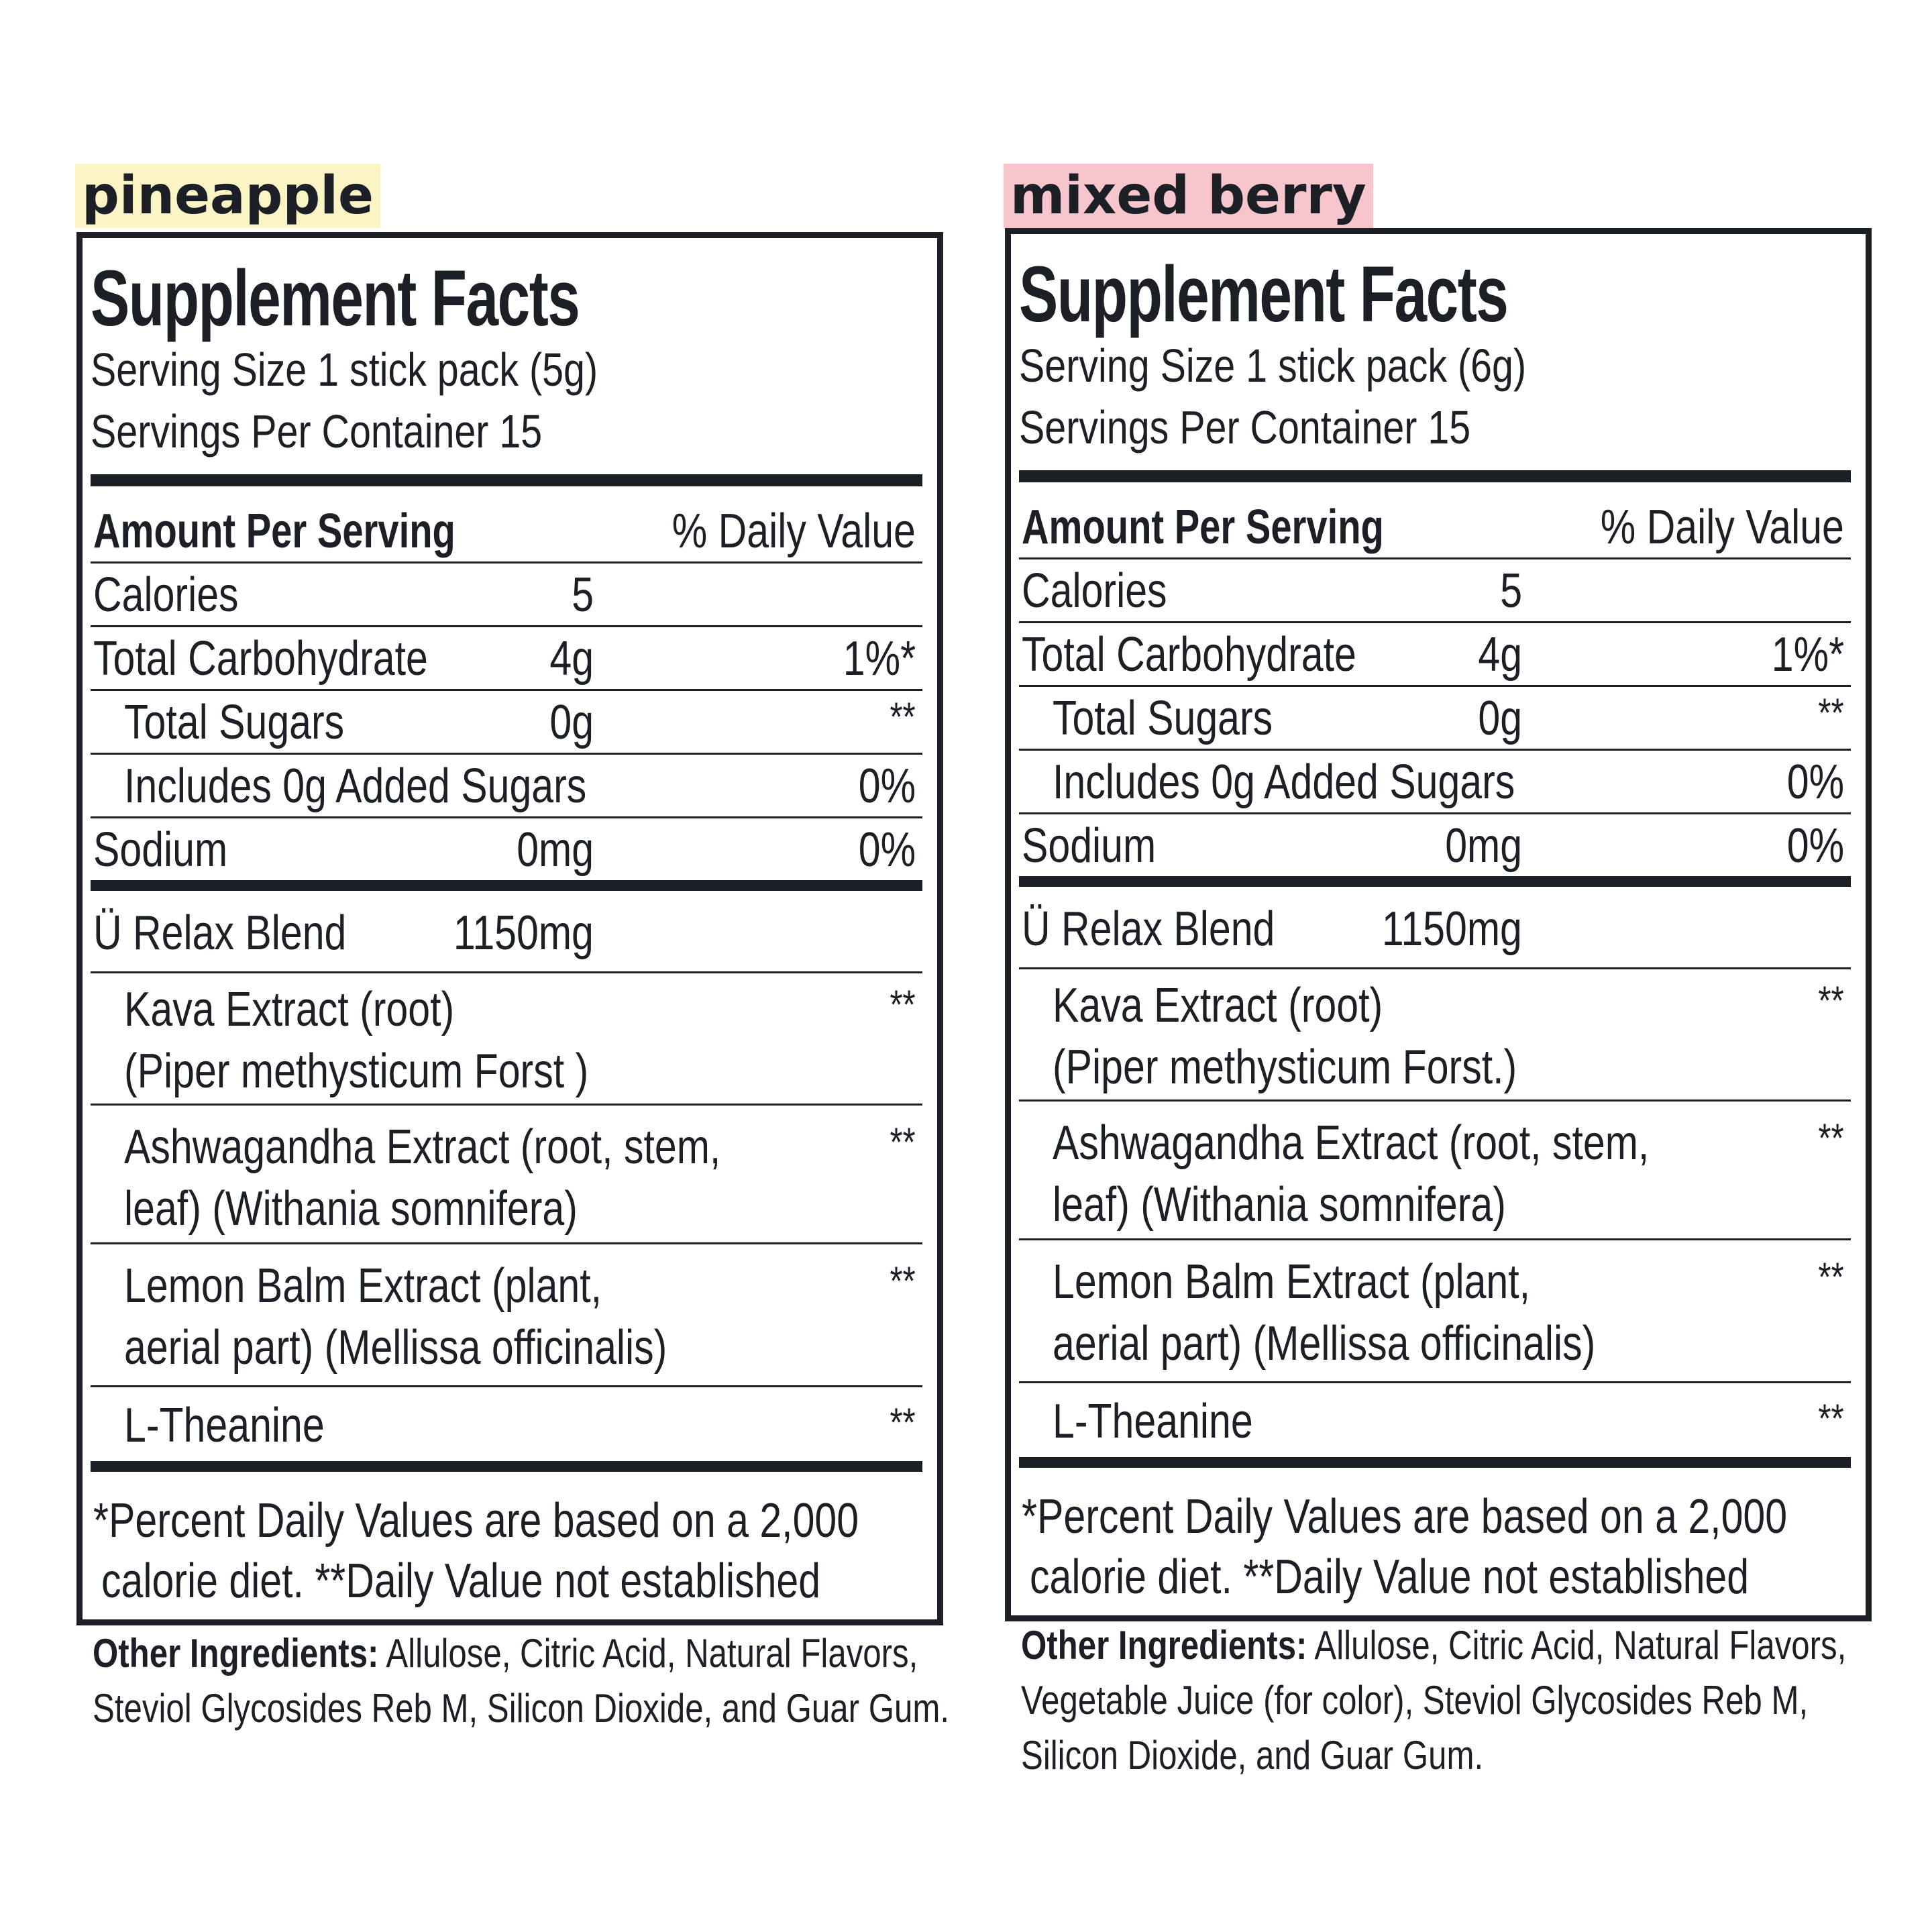 The height and width of the screenshot is (1932, 1932). What do you see at coordinates (344, 369) in the screenshot?
I see `serving-size: Serving Size 1 stick pack (5g)` at bounding box center [344, 369].